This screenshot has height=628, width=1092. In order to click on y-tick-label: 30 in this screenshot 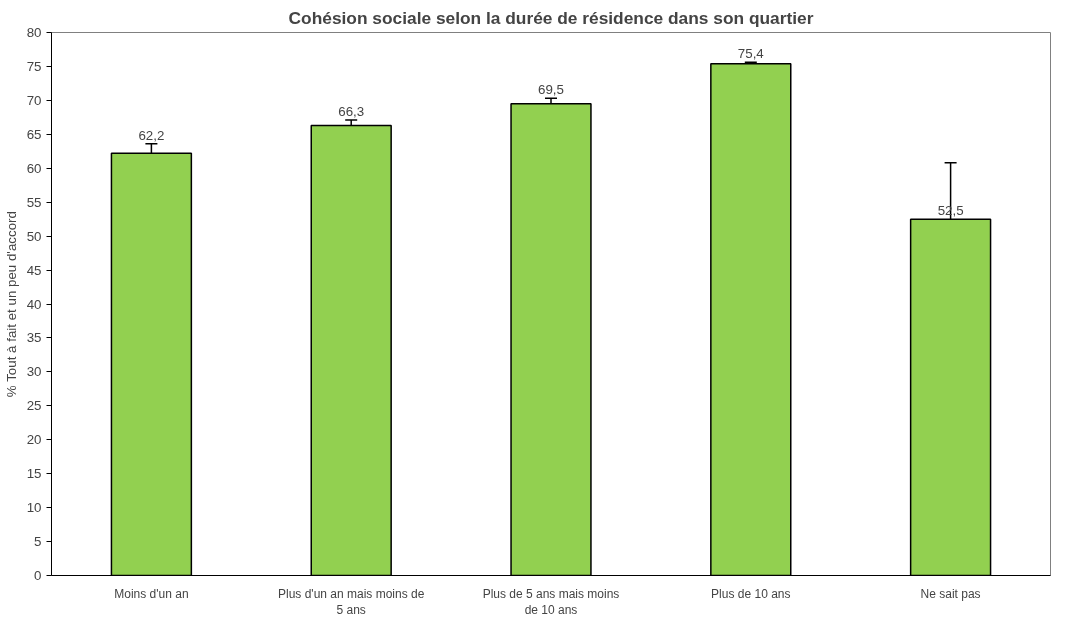, I will do `click(34, 372)`.